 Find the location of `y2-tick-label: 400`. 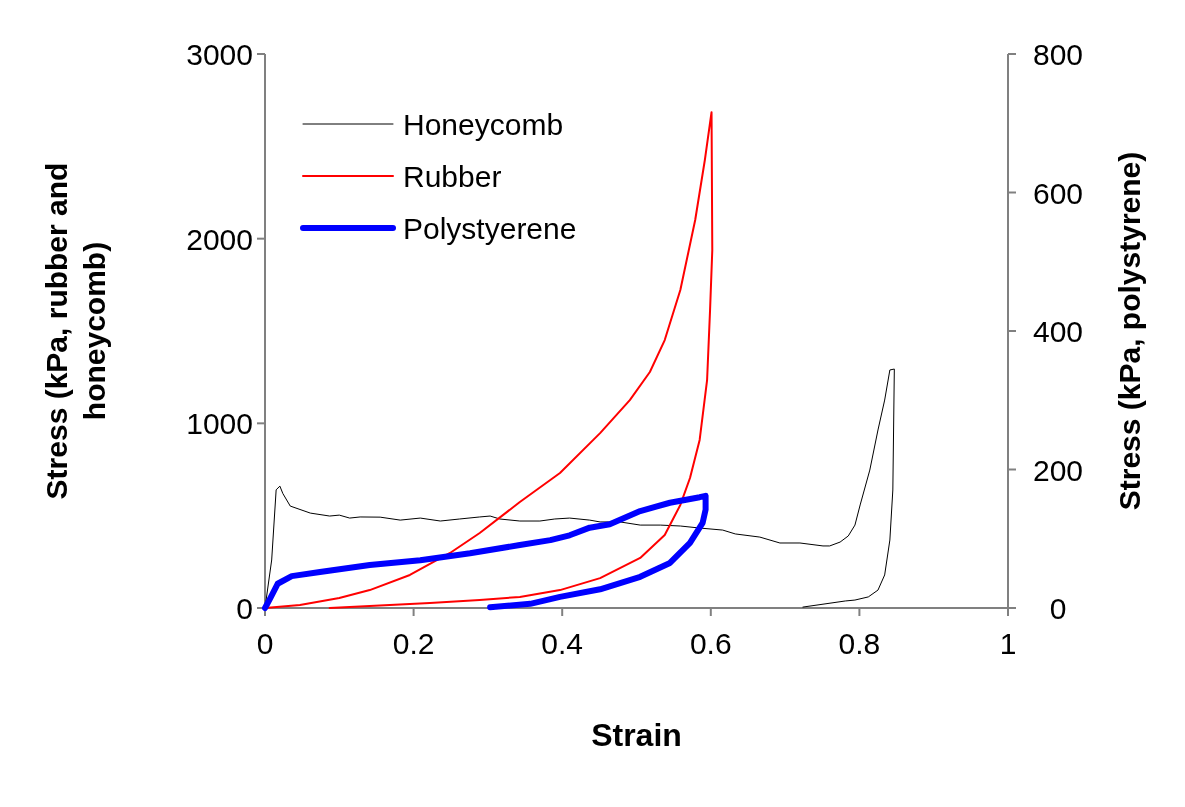

y2-tick-label: 400 is located at coordinates (1058, 331).